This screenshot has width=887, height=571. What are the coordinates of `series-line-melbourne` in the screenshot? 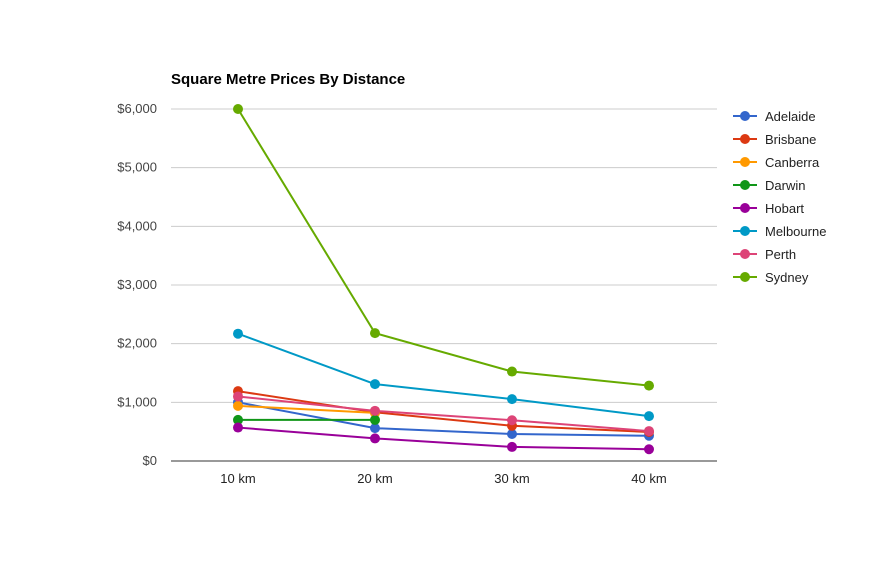 It's located at (443, 375).